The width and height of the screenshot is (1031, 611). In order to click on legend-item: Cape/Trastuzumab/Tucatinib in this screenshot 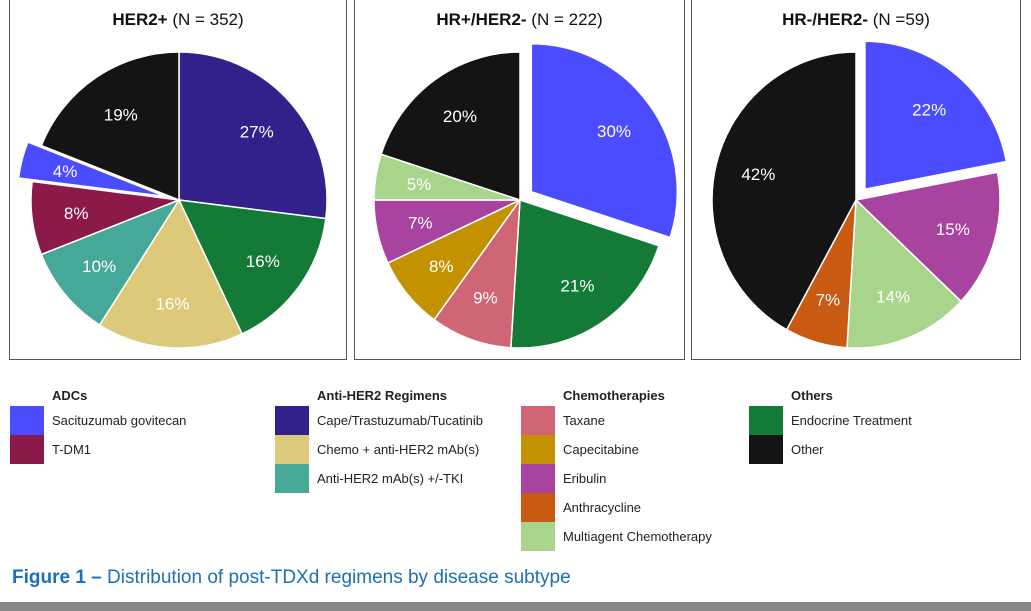, I will do `click(379, 420)`.